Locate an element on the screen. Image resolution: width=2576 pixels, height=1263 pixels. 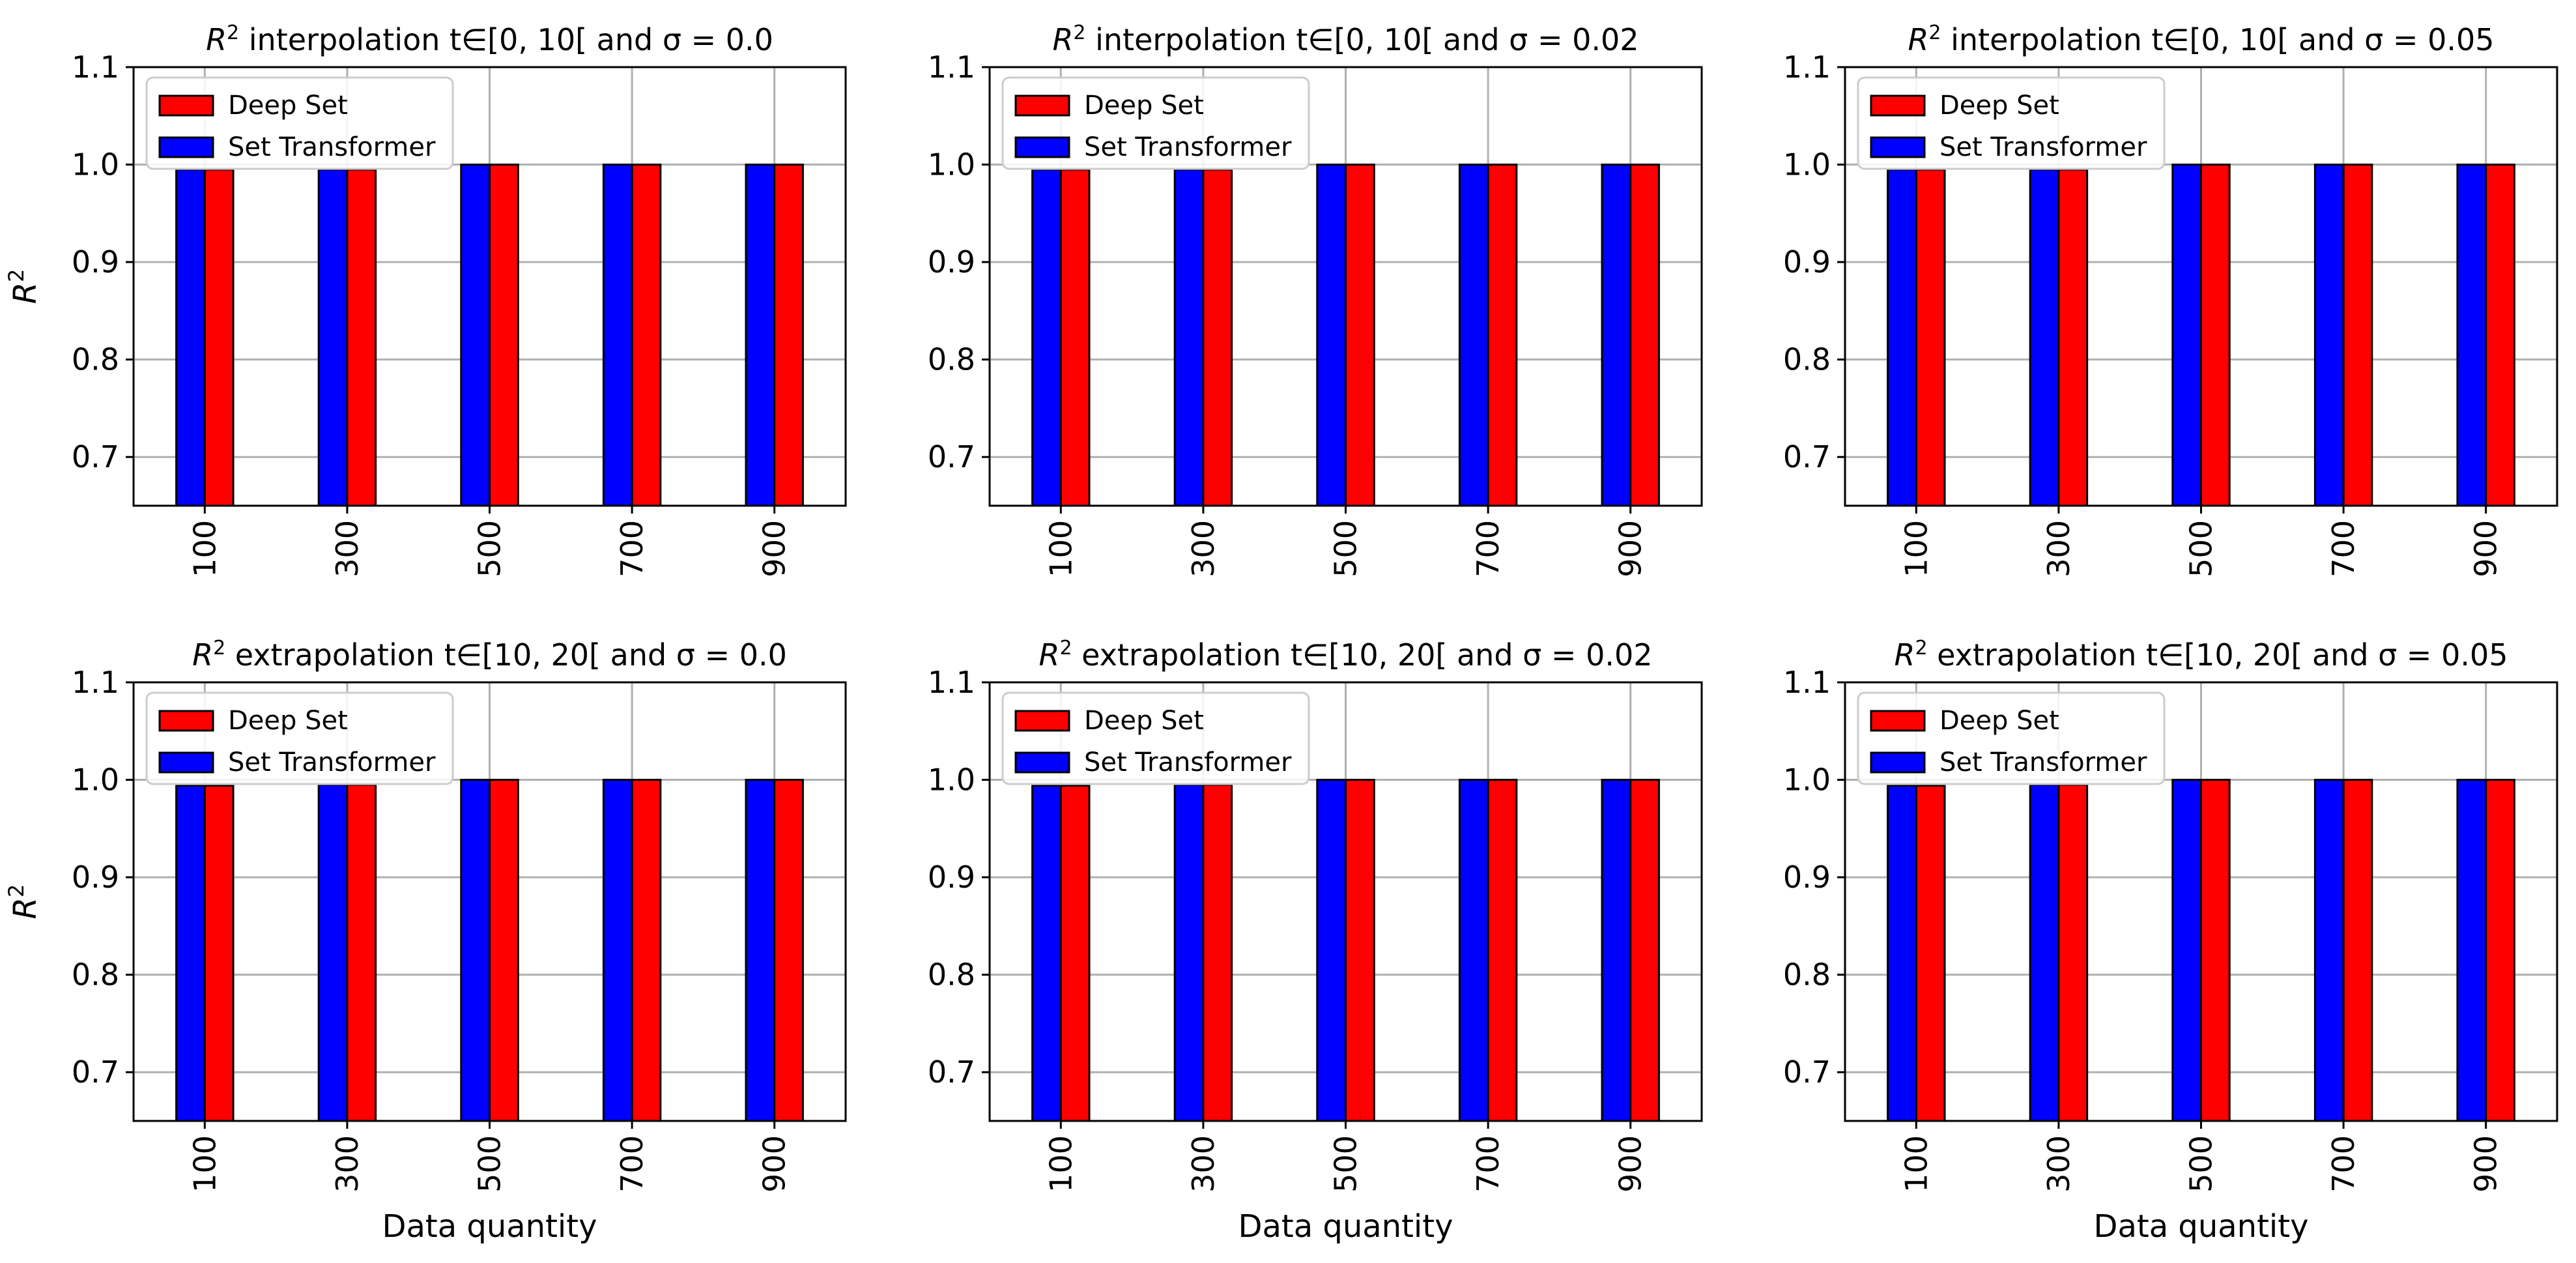
chart-title: R2 interpolation t∈[0, 10[ and σ = 0.0 is located at coordinates (489, 40).